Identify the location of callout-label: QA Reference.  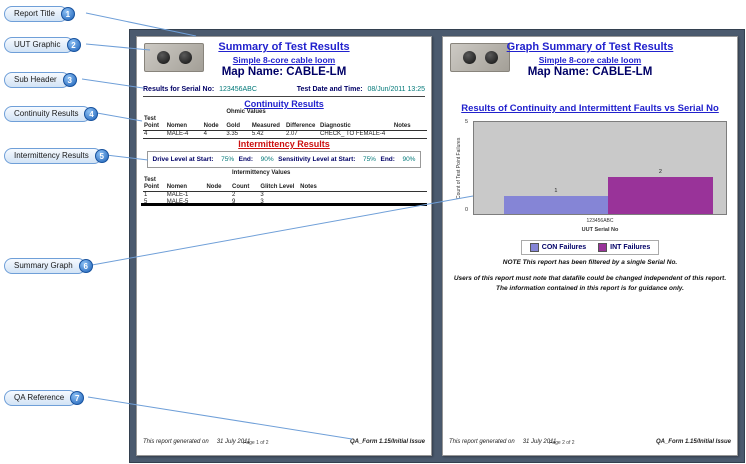
(41, 398).